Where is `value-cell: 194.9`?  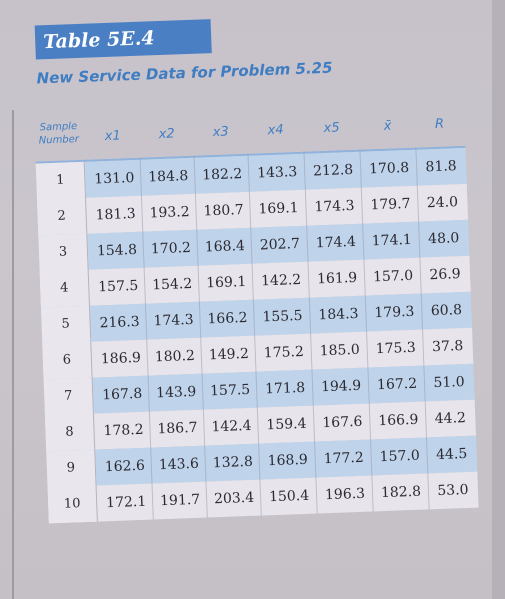 value-cell: 194.9 is located at coordinates (341, 386).